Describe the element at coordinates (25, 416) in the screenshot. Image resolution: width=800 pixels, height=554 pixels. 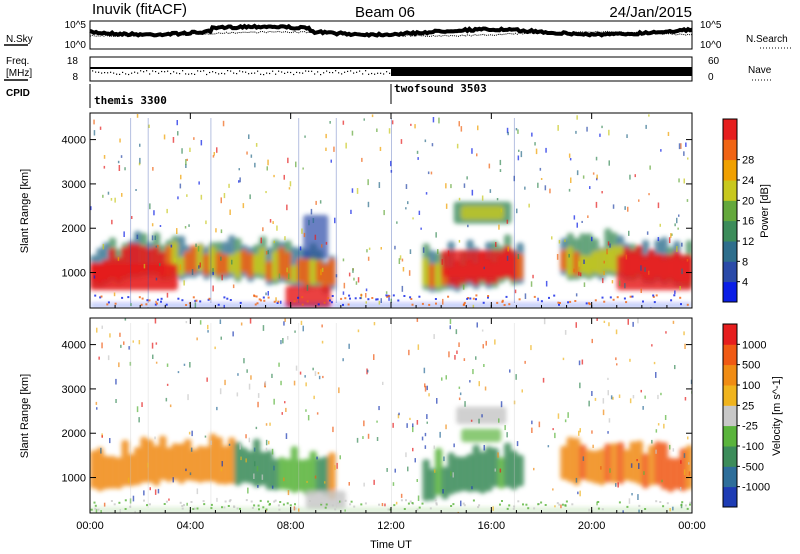
I see `velocity-ylabel: Slant Range [km]` at that location.